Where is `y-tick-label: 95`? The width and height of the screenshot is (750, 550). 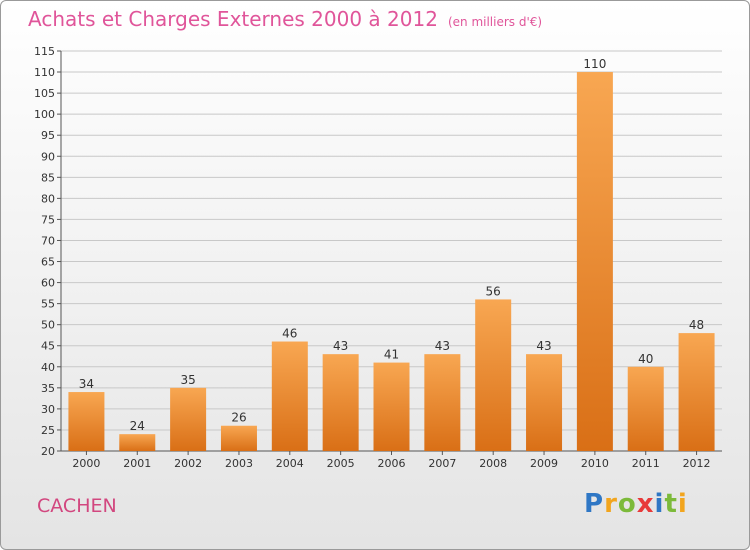 y-tick-label: 95 is located at coordinates (48, 135).